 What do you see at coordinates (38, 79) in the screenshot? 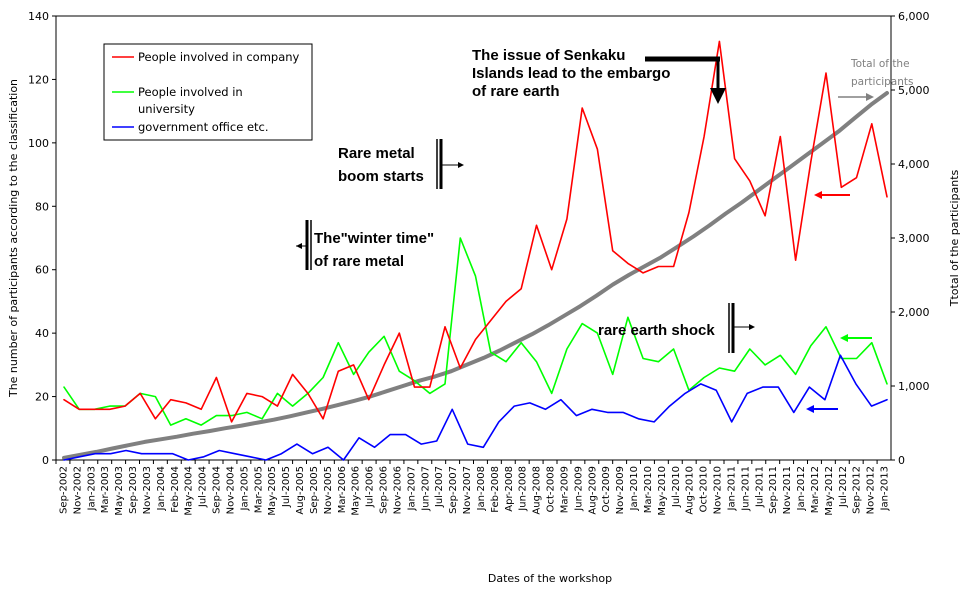
I see `y-left-tick-label: 120` at bounding box center [38, 79].